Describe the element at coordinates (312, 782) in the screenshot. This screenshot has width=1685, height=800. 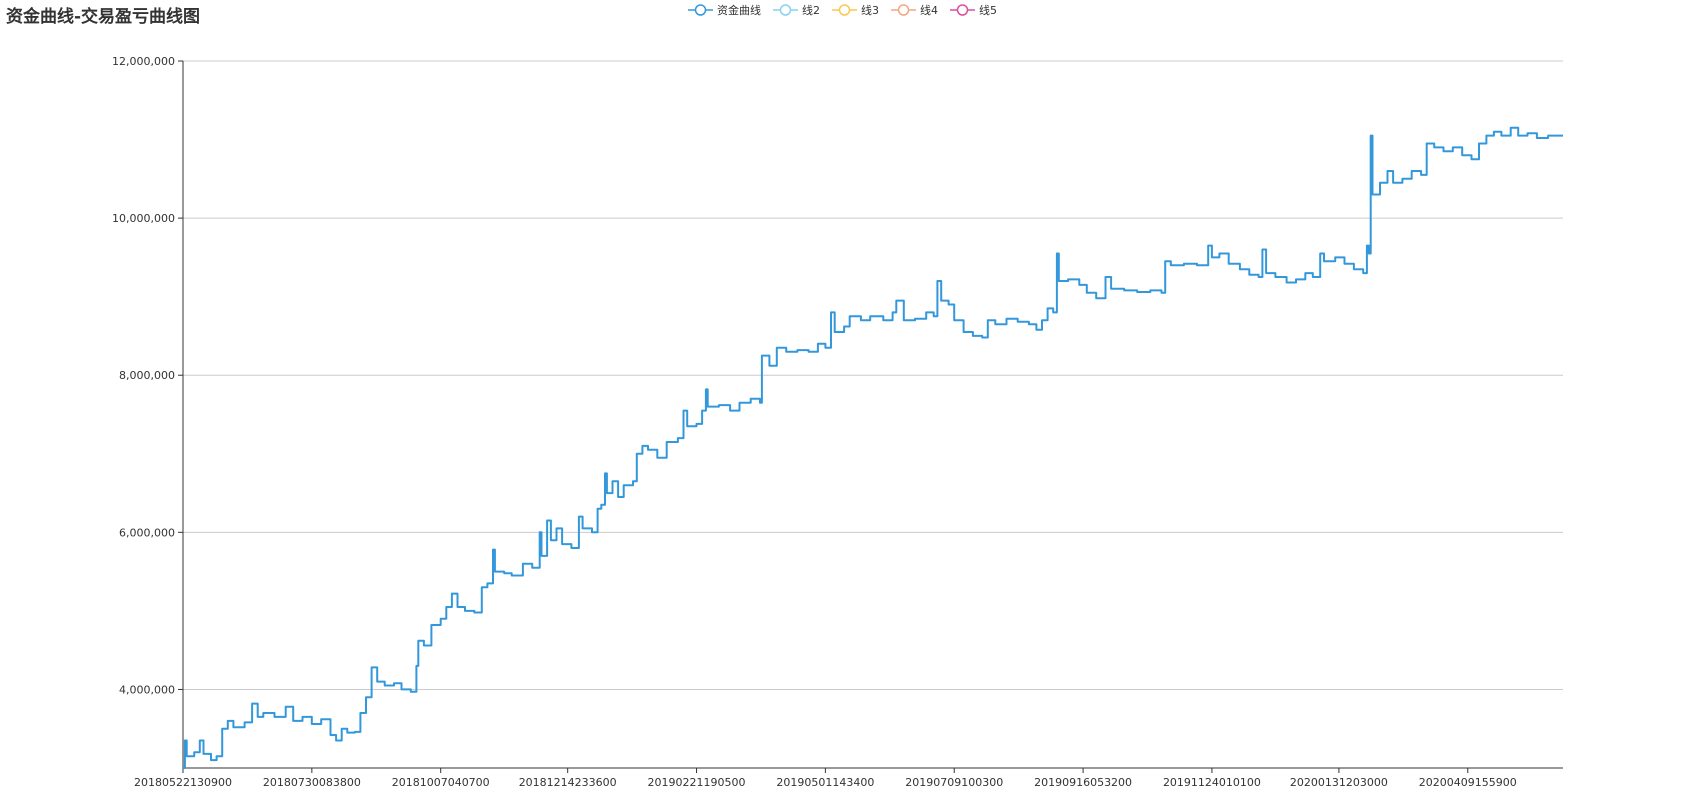
I see `x-tick-label: 20180730083800` at that location.